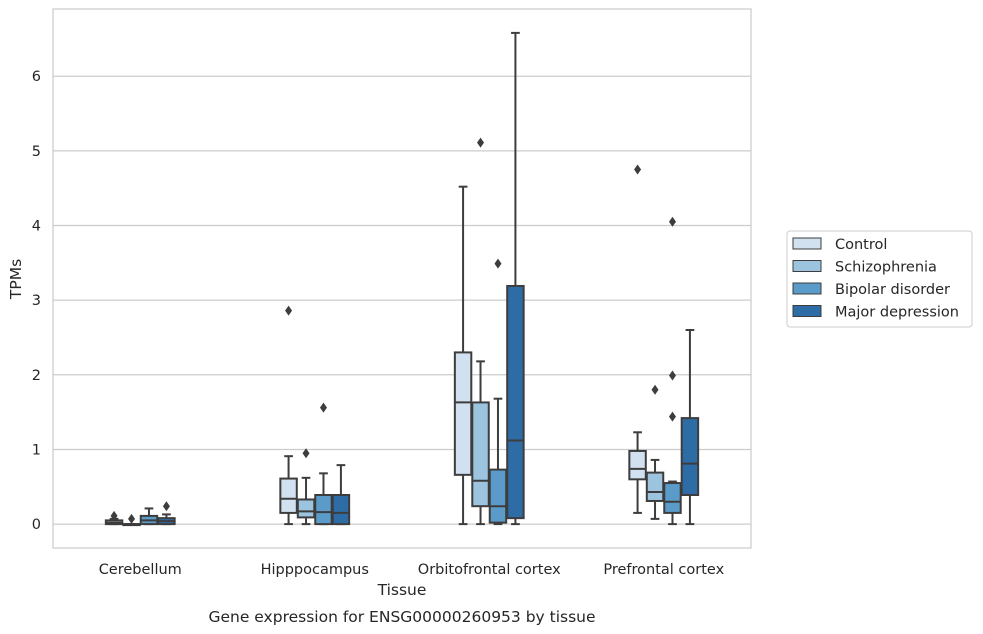  What do you see at coordinates (892, 290) in the screenshot?
I see `legend-label: Bipolar disorder` at bounding box center [892, 290].